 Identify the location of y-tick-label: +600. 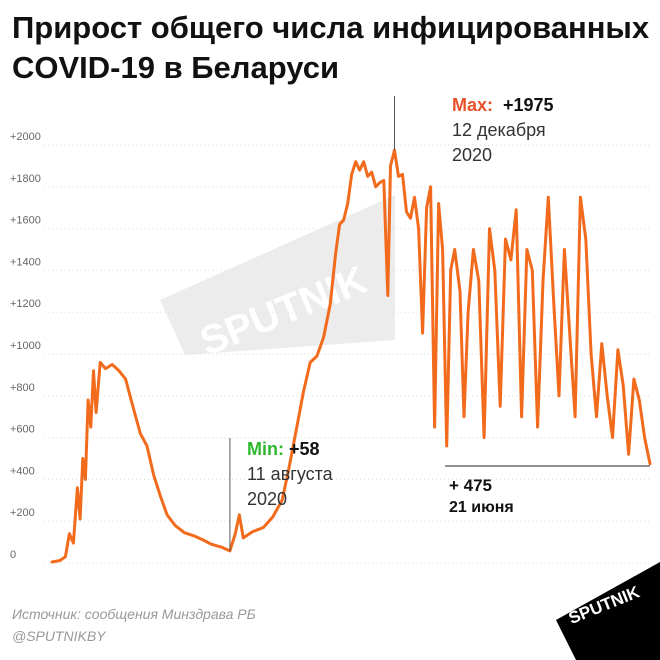
(22, 430).